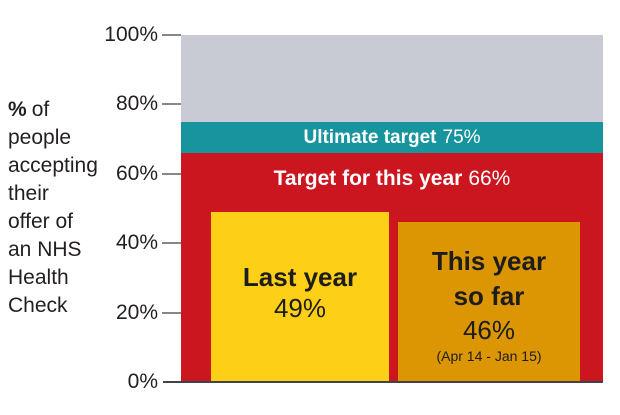  I want to click on percent-symbol: %, so click(17, 109).